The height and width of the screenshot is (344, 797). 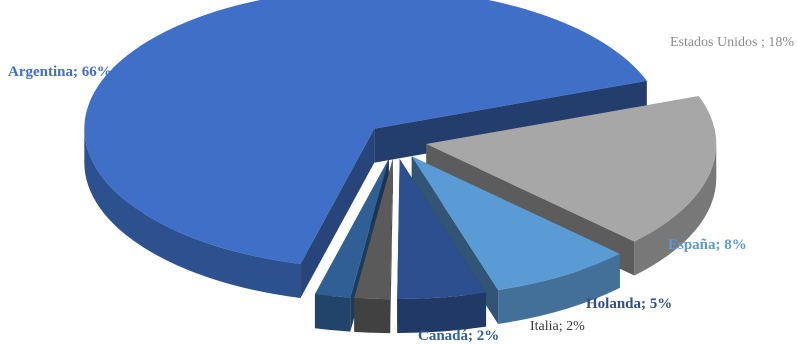 What do you see at coordinates (442, 245) in the screenshot?
I see `pie-slice-holanda` at bounding box center [442, 245].